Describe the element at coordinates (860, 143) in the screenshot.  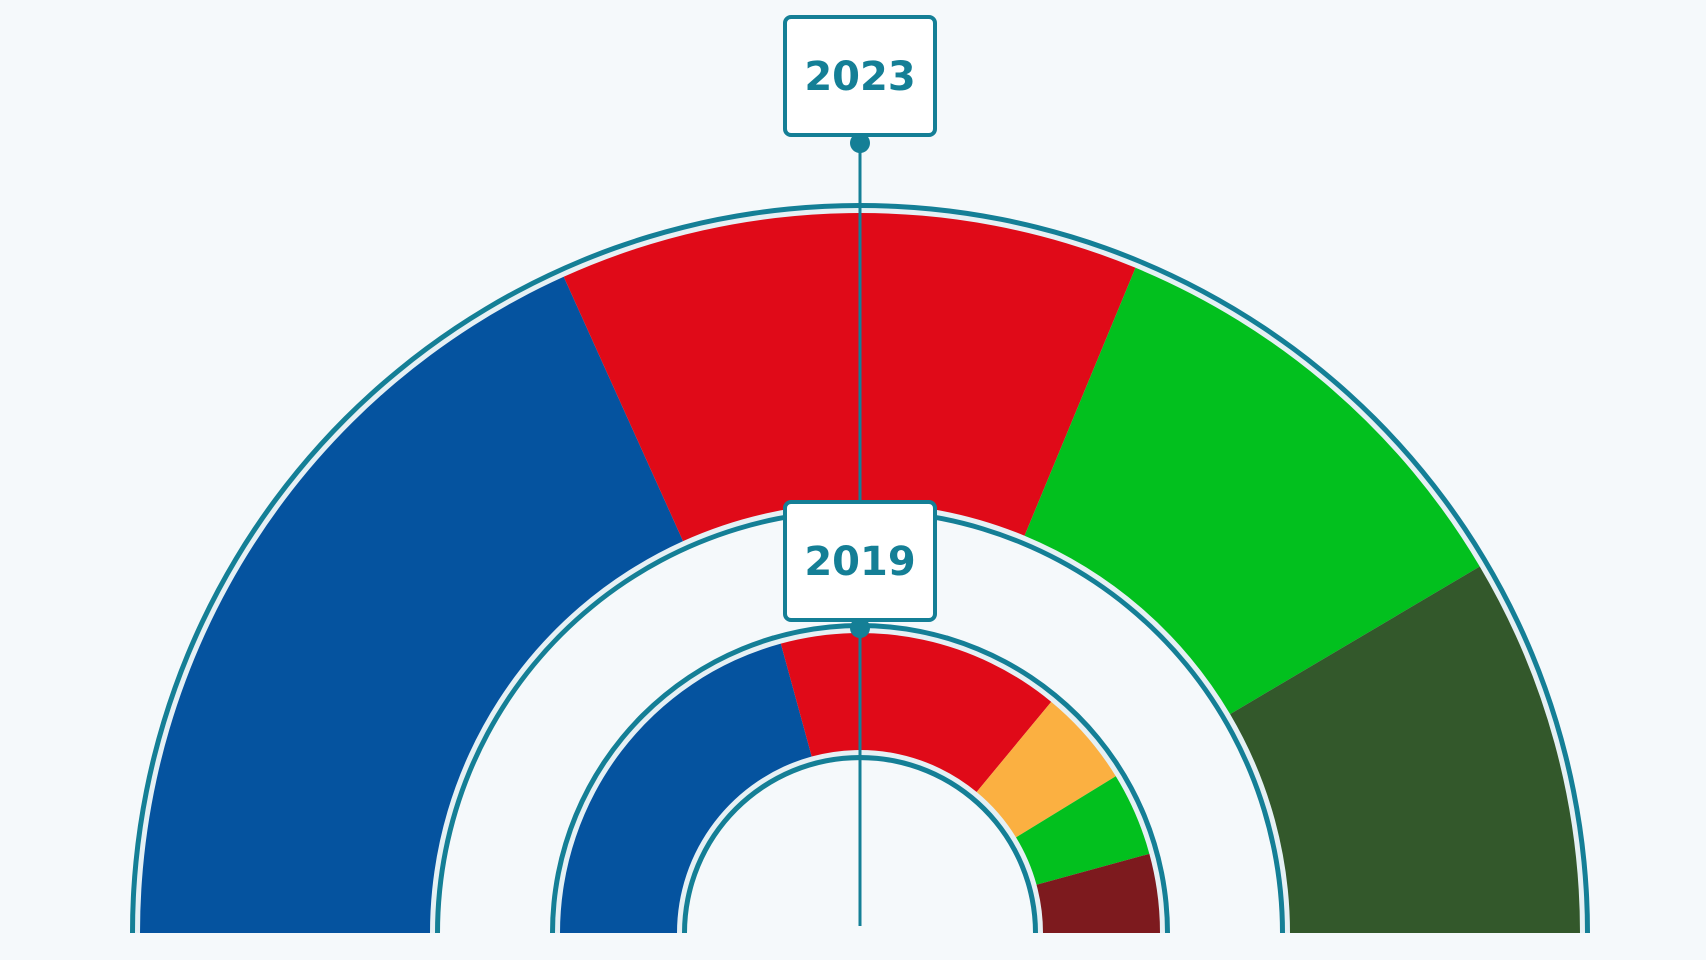
I see `connector-dot-2023` at that location.